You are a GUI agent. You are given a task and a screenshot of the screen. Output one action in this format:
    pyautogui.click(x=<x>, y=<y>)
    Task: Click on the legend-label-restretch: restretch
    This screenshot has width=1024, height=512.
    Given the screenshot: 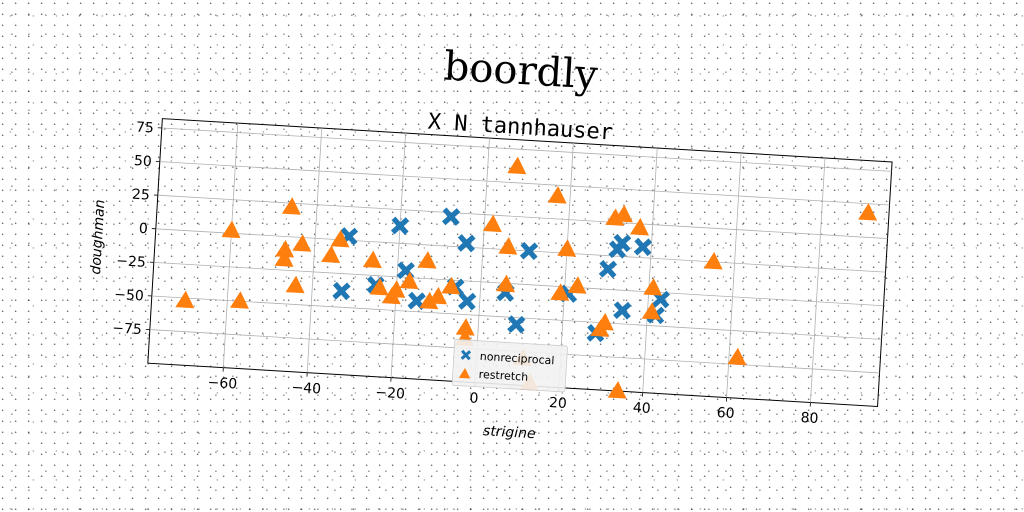 What is the action you would take?
    pyautogui.click(x=503, y=376)
    